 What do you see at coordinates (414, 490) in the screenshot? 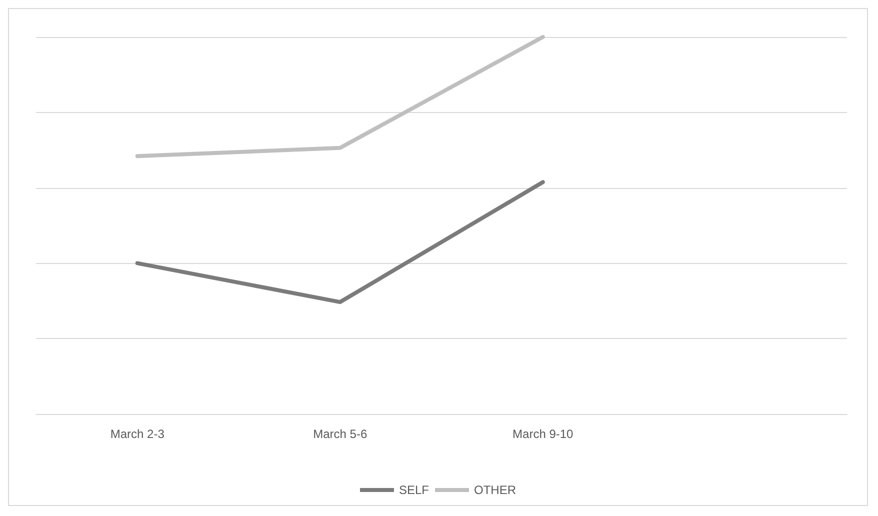
I see `legend-label: SELF` at bounding box center [414, 490].